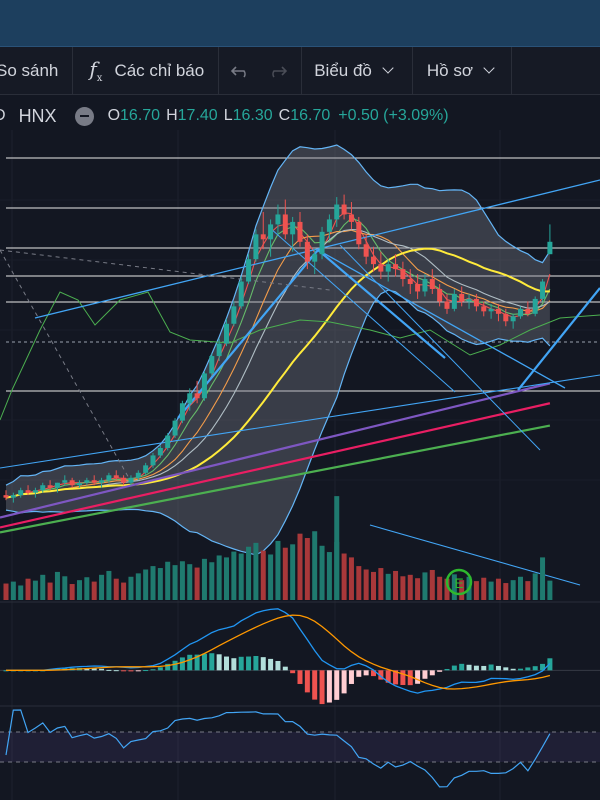 This screenshot has width=600, height=800. I want to click on exchange-label: HNX, so click(37, 115).